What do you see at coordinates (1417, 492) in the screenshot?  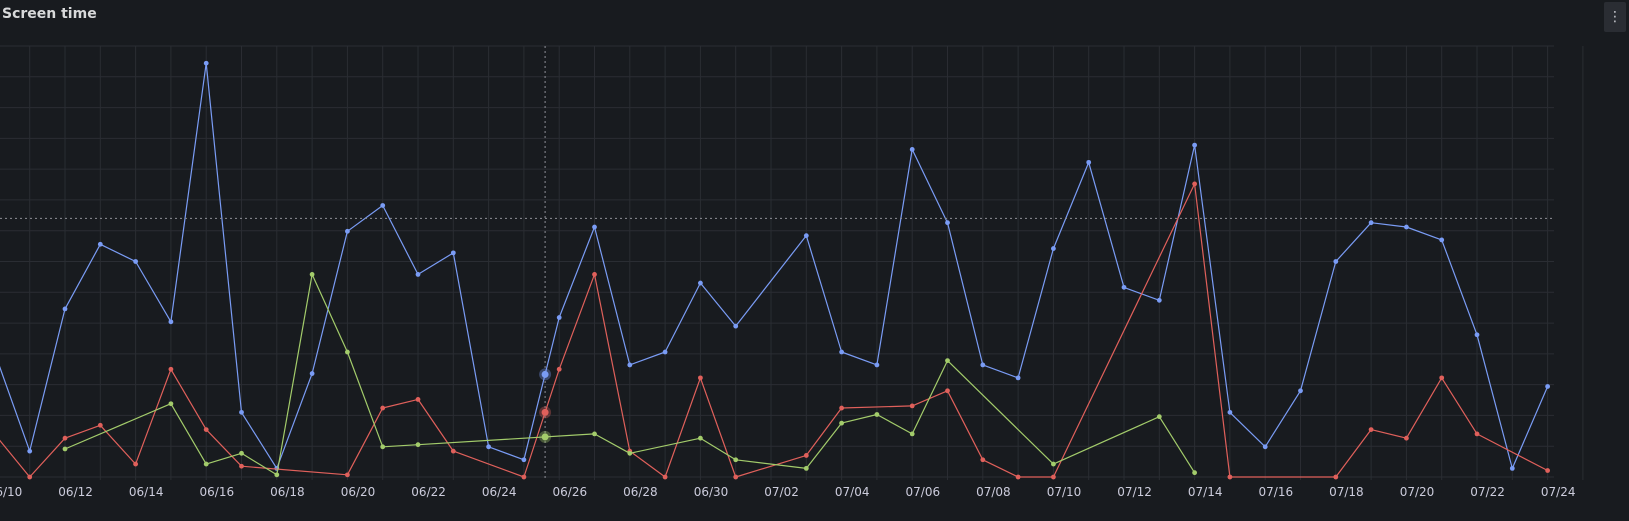 I see `x-tick-label: 07/20` at bounding box center [1417, 492].